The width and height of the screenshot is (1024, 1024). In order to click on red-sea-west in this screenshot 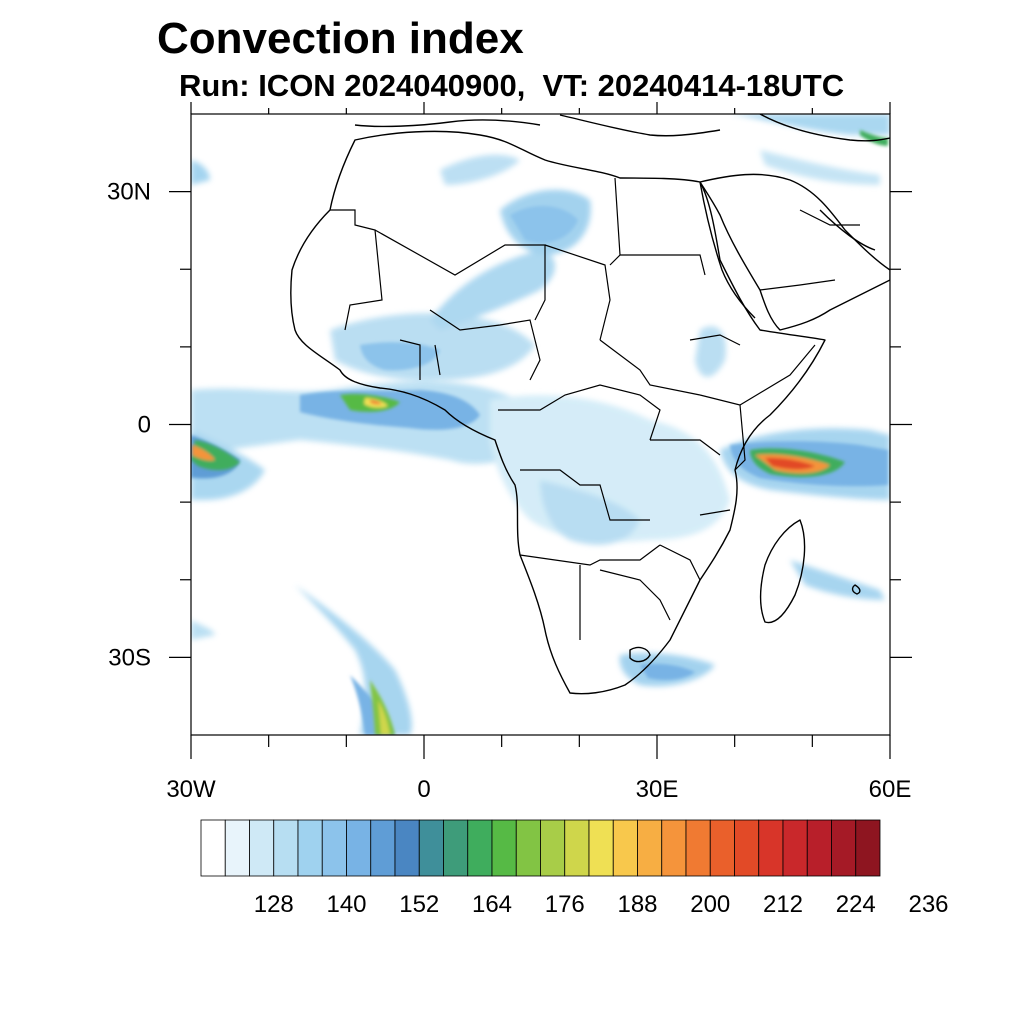, I will do `click(727, 250)`.